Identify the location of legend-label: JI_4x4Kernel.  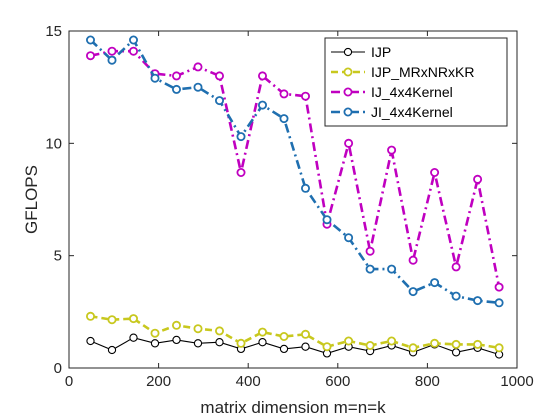
(412, 112).